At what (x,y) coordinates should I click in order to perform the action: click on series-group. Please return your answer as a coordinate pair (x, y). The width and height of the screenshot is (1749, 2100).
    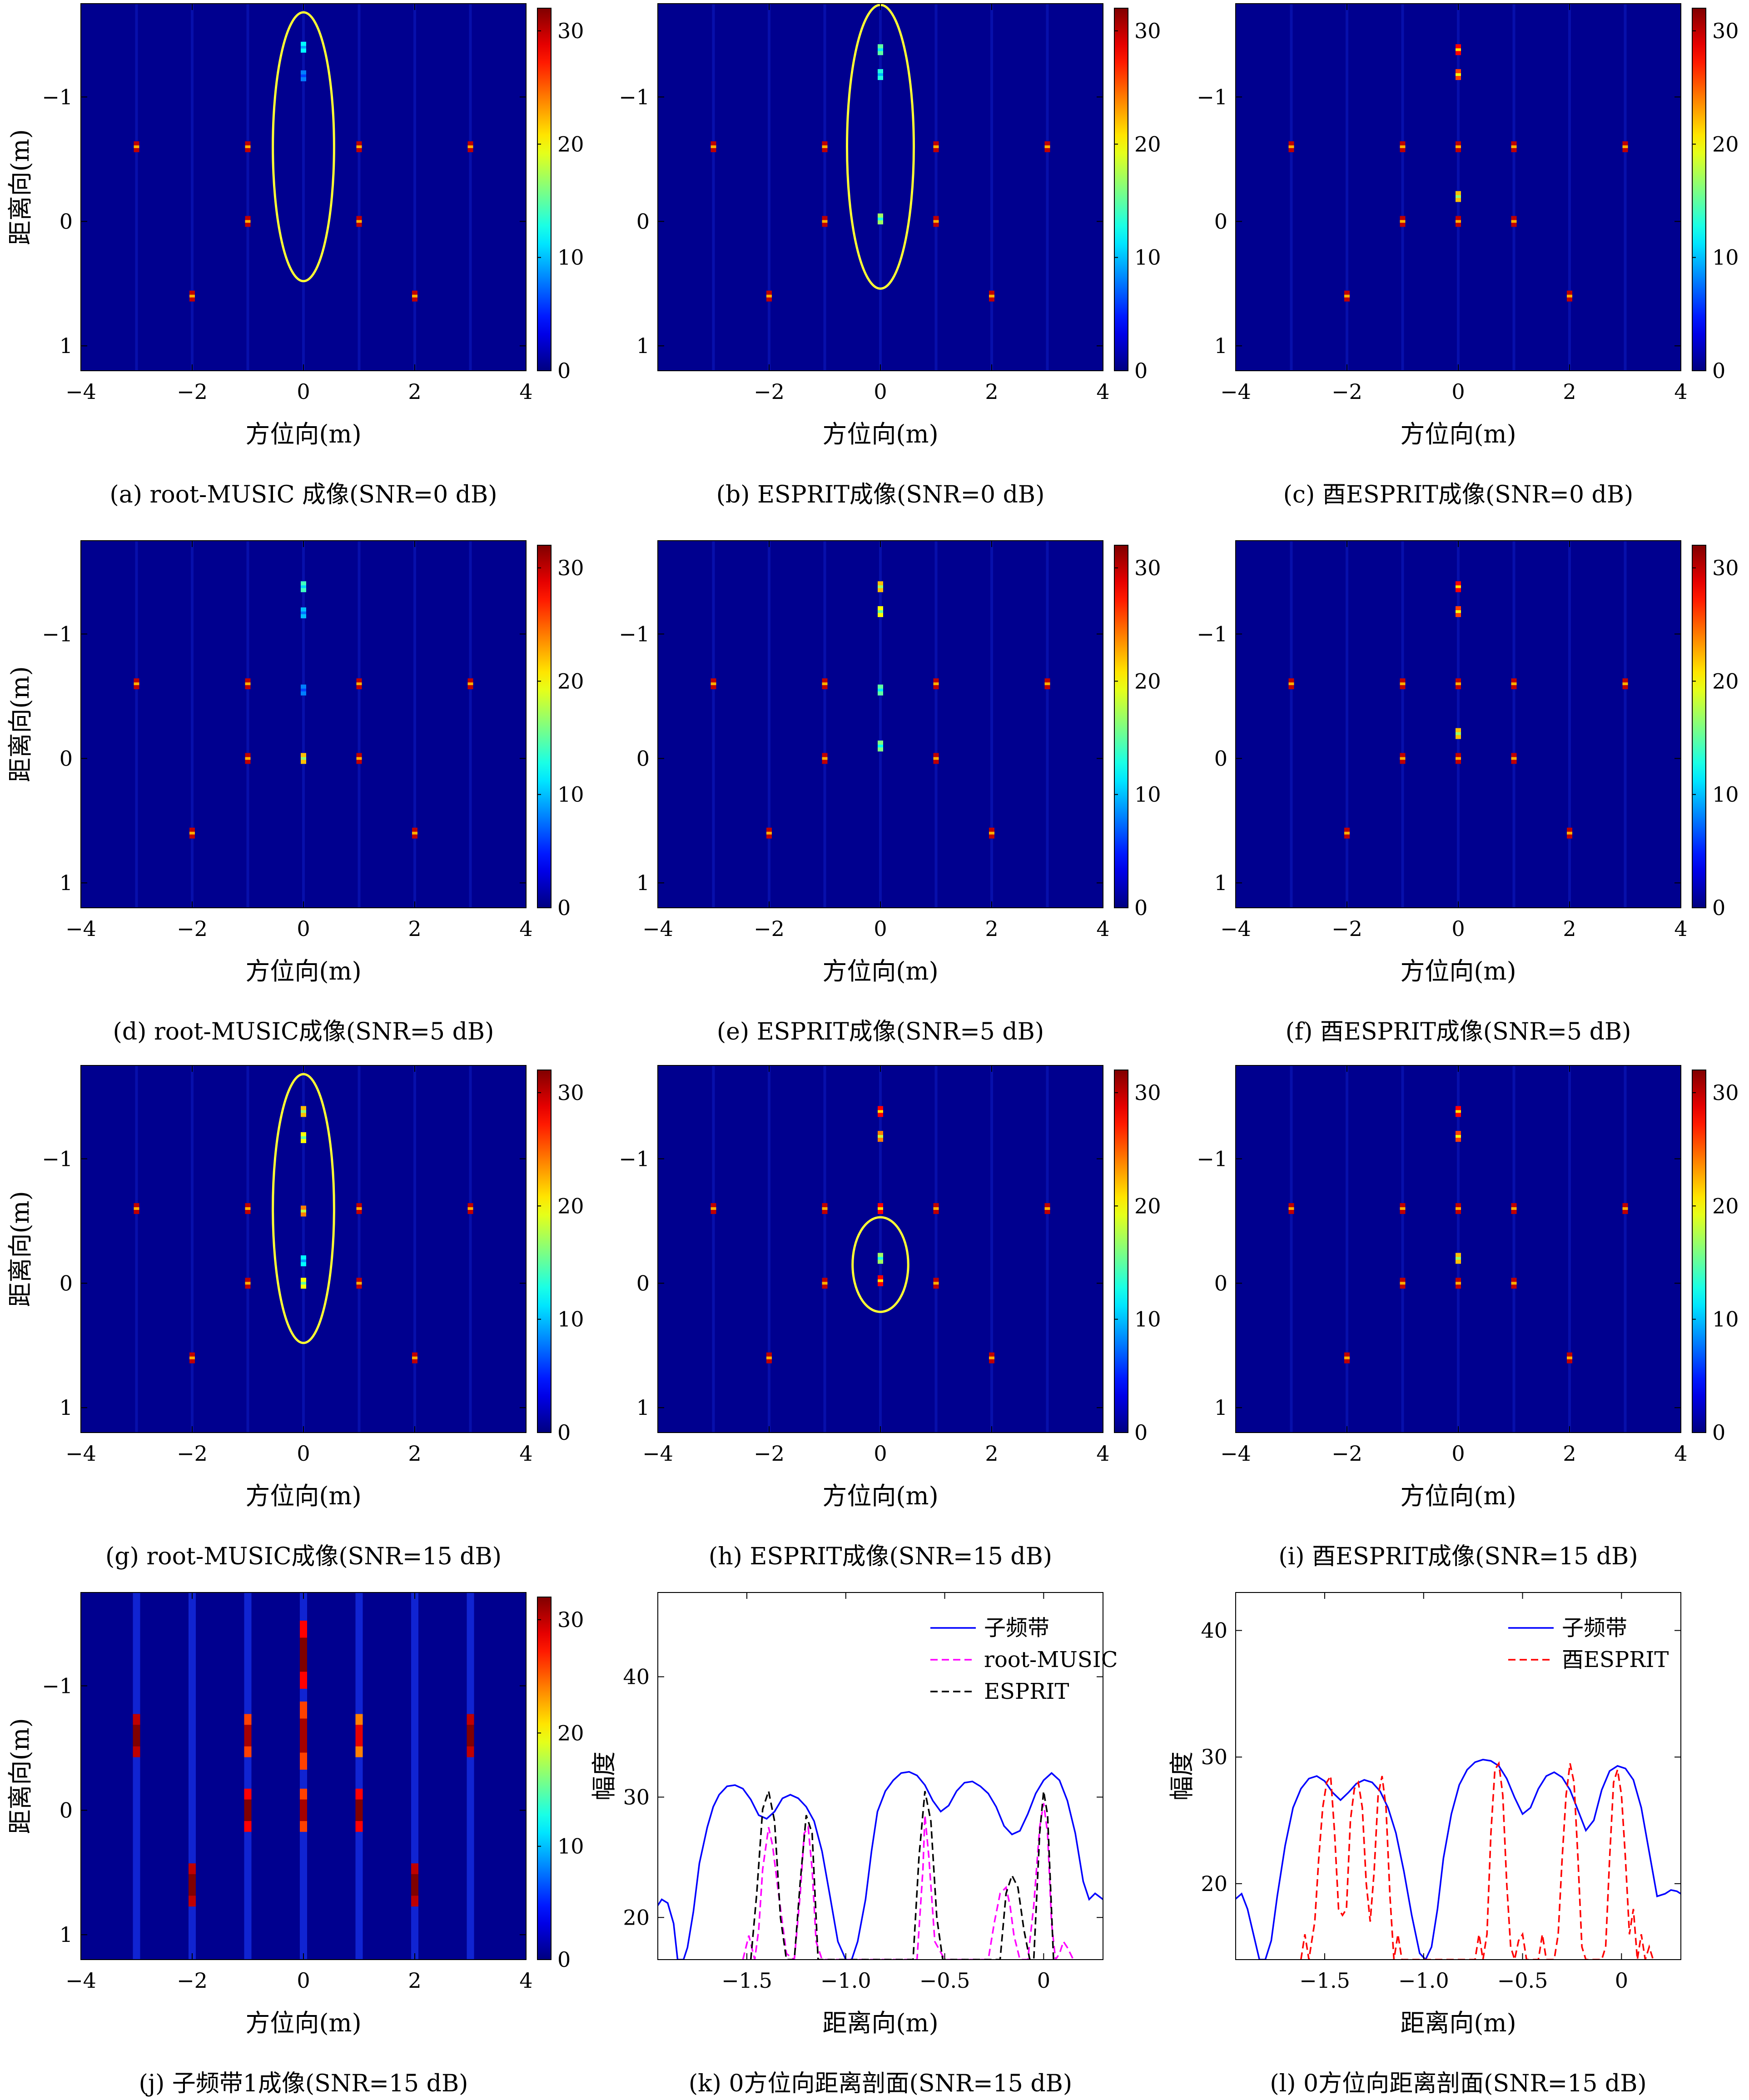
    Looking at the image, I should click on (880, 1865).